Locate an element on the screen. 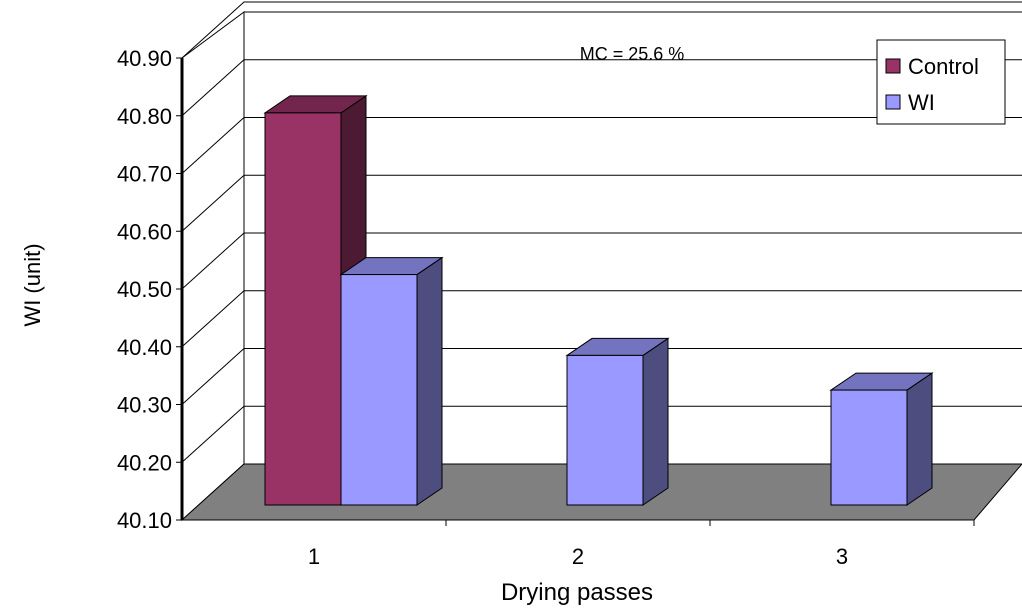  y-tick-label-5: 40.60 is located at coordinates (144, 231).